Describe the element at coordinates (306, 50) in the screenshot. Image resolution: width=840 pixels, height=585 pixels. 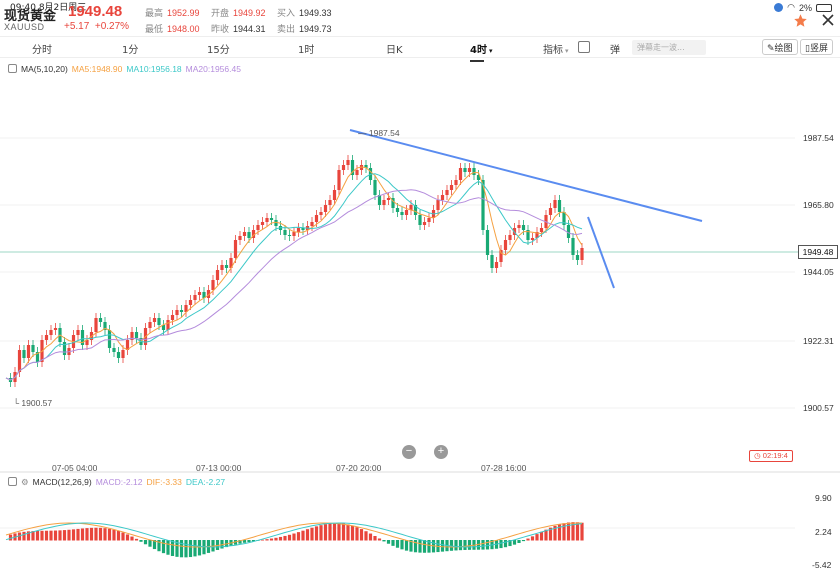
I see `tab-1h: 1时` at that location.